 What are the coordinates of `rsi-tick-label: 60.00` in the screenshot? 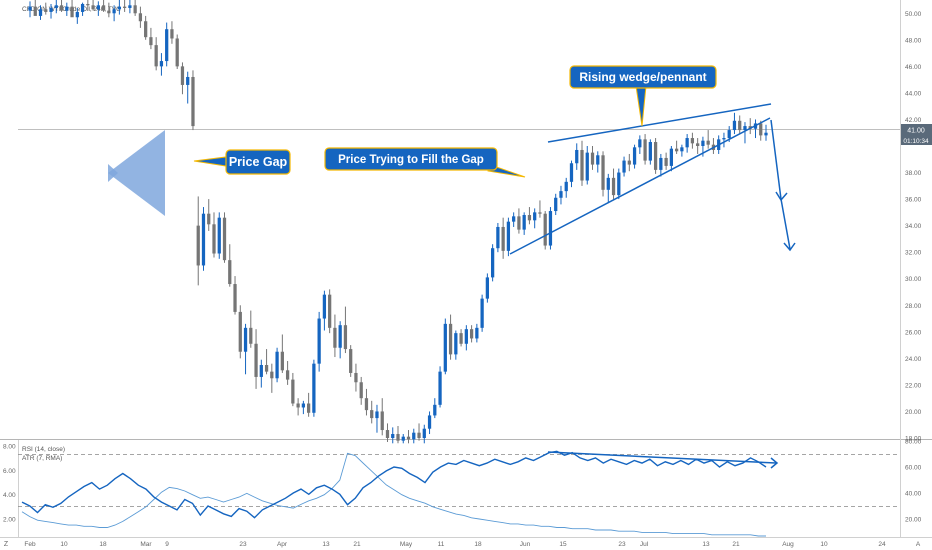 It's located at (913, 468).